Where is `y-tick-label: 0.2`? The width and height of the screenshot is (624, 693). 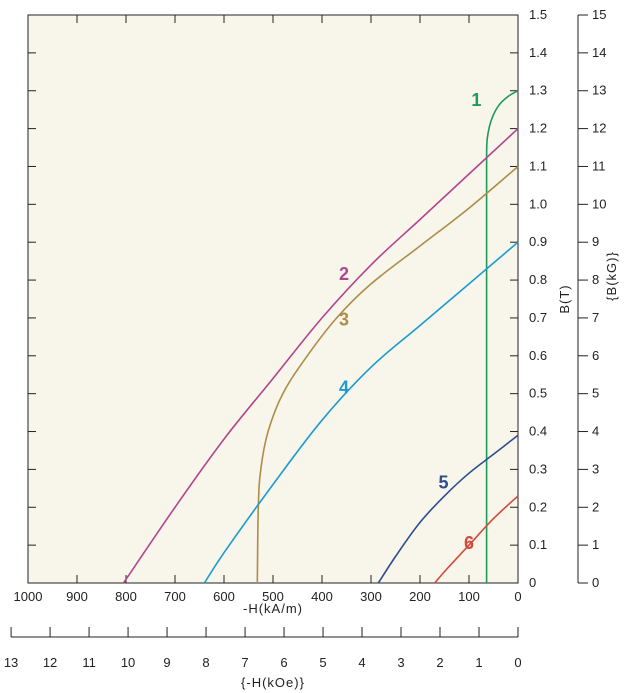
y-tick-label: 0.2 is located at coordinates (538, 506).